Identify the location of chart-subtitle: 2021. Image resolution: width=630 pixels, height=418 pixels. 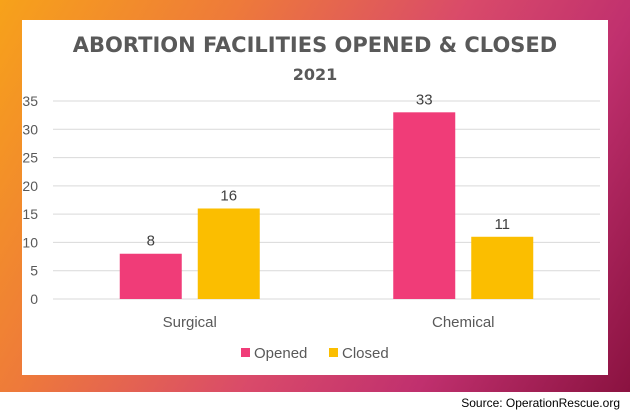
(315, 74).